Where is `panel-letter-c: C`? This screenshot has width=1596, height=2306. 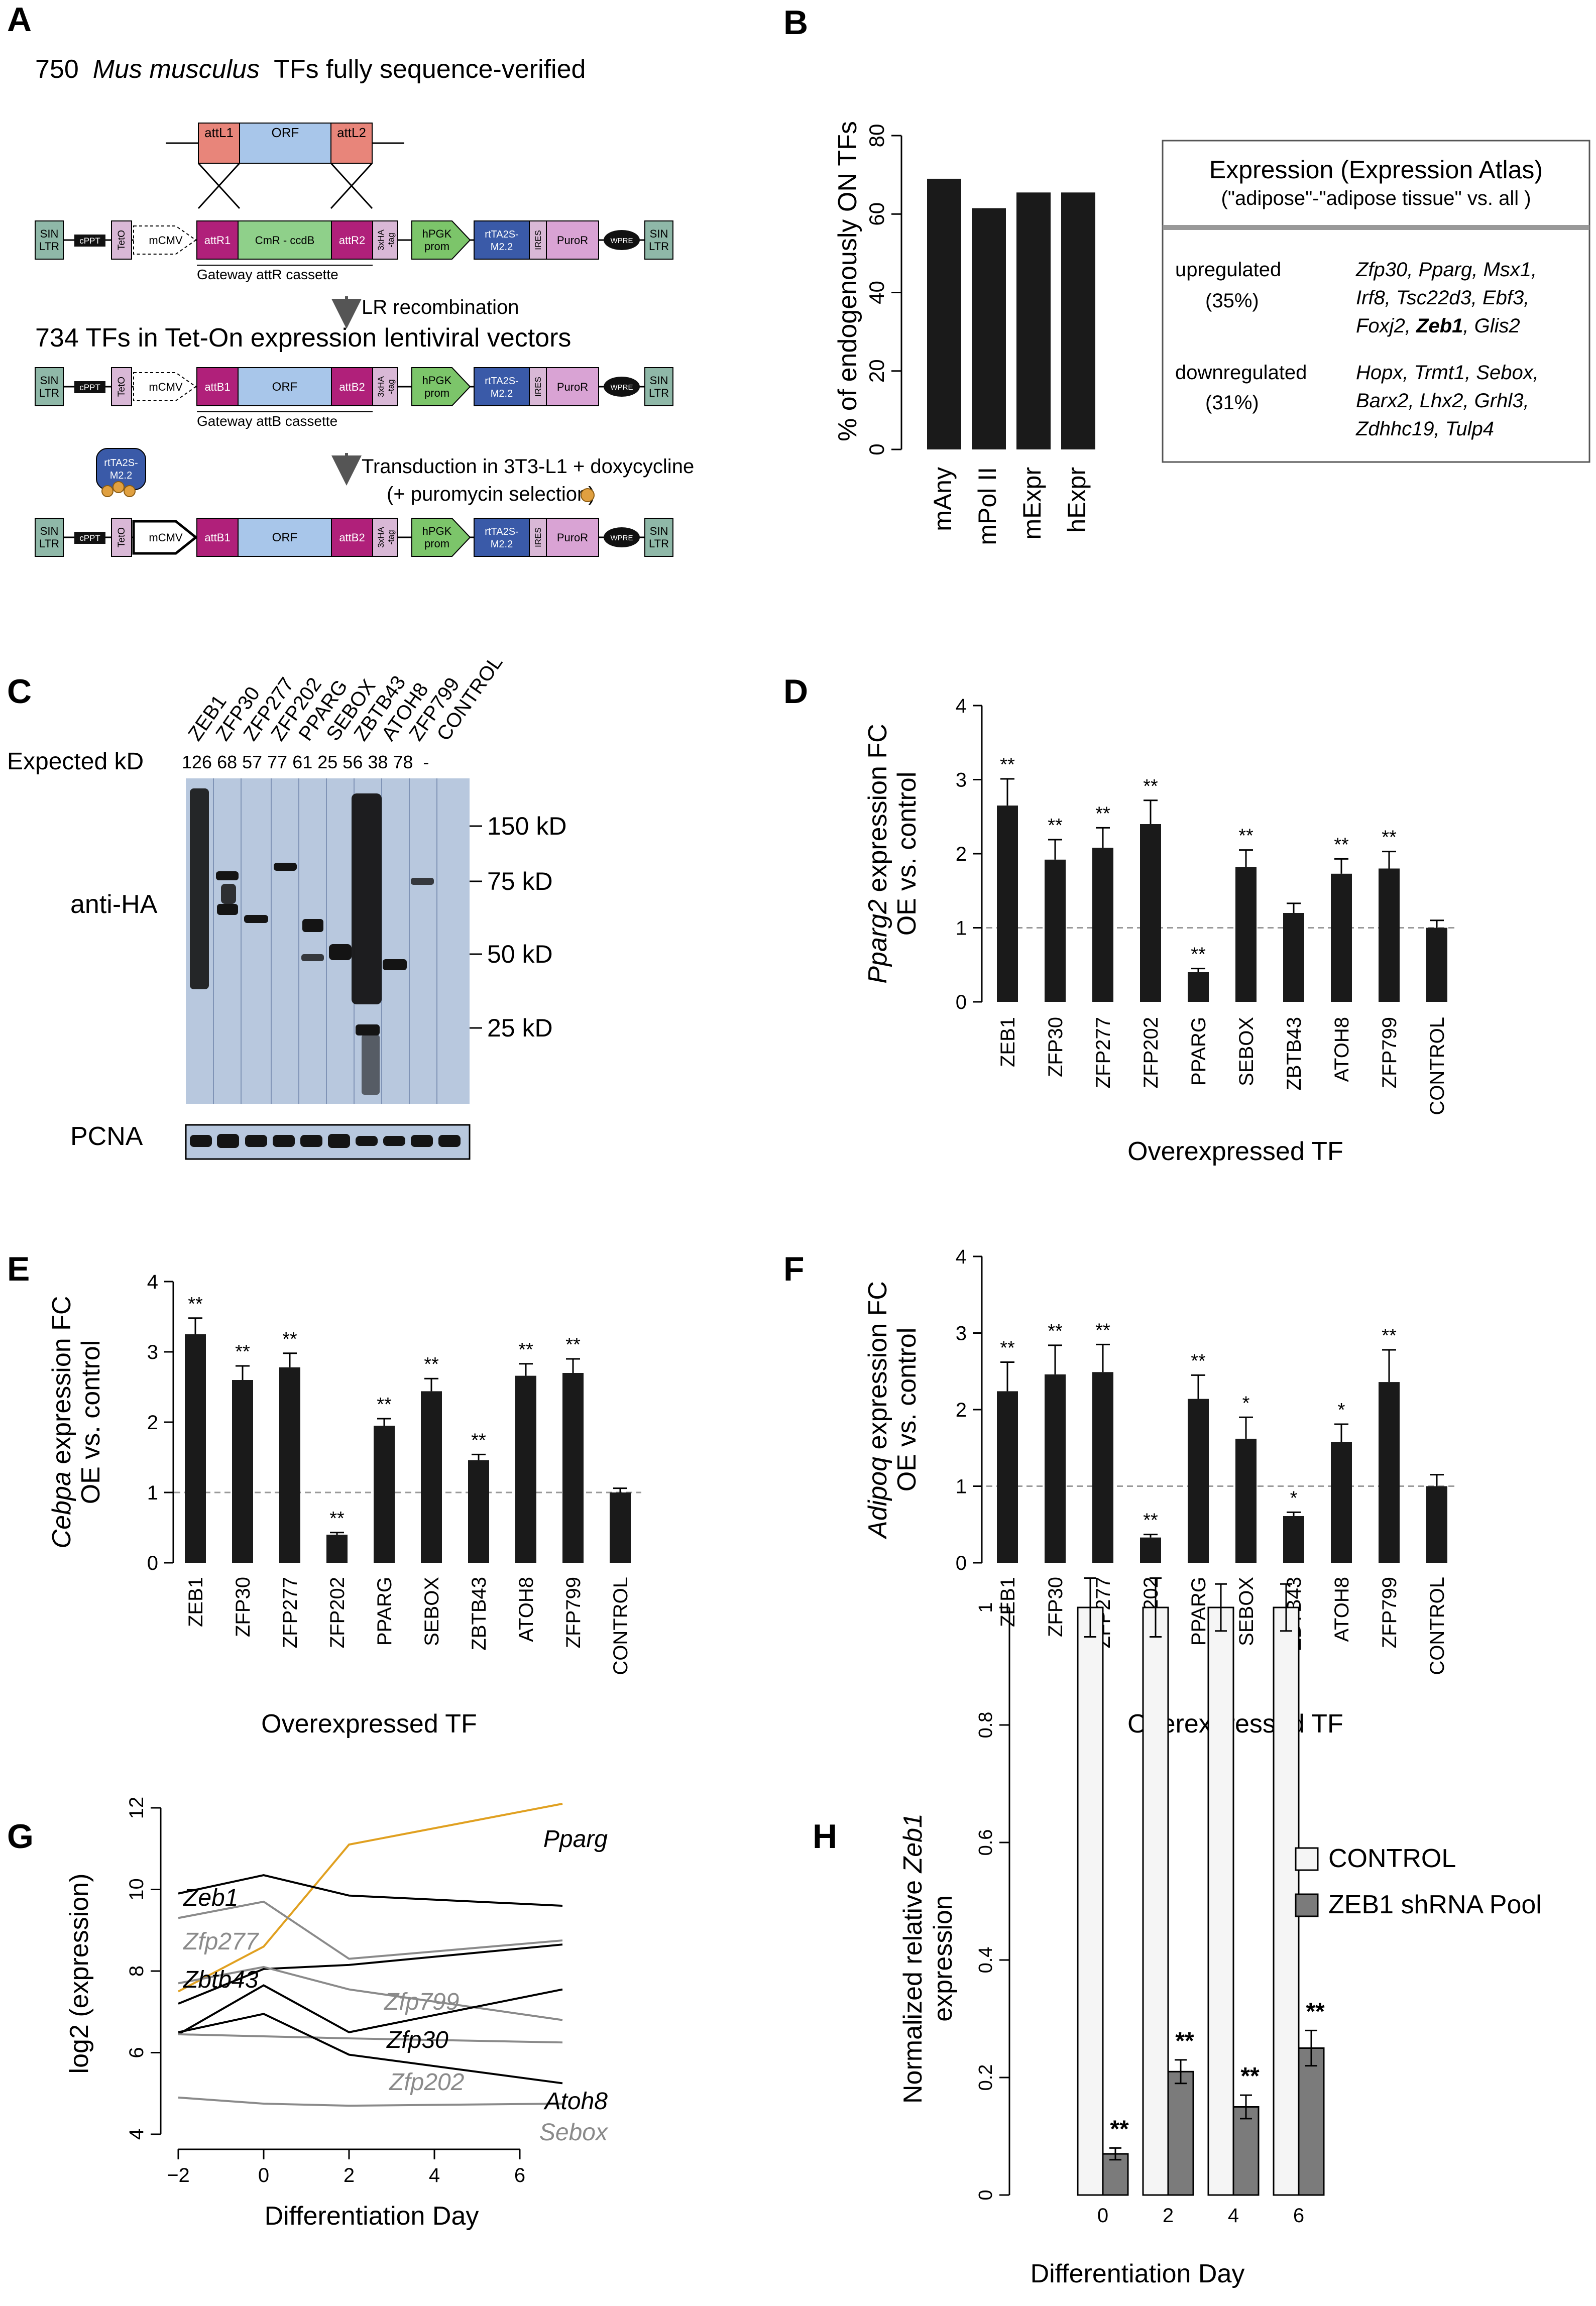
panel-letter-c: C is located at coordinates (20, 691).